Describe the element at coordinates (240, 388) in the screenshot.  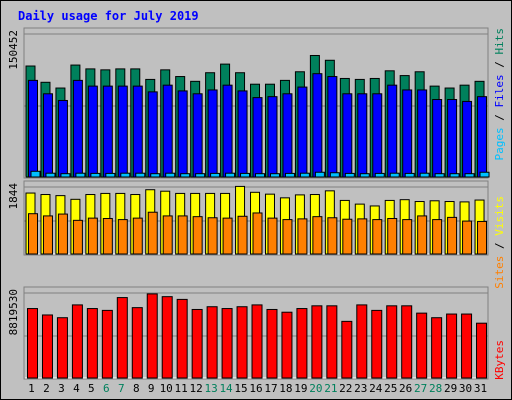
I see `day-label-15: 15` at that location.